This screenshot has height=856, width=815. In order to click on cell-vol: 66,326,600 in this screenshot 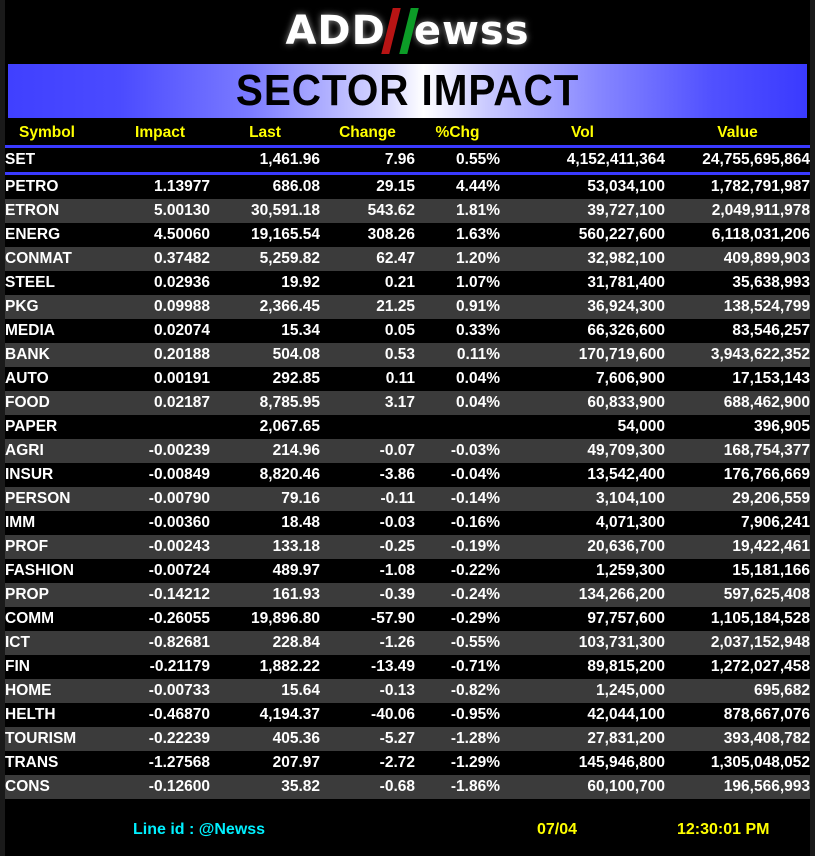, I will do `click(626, 330)`.